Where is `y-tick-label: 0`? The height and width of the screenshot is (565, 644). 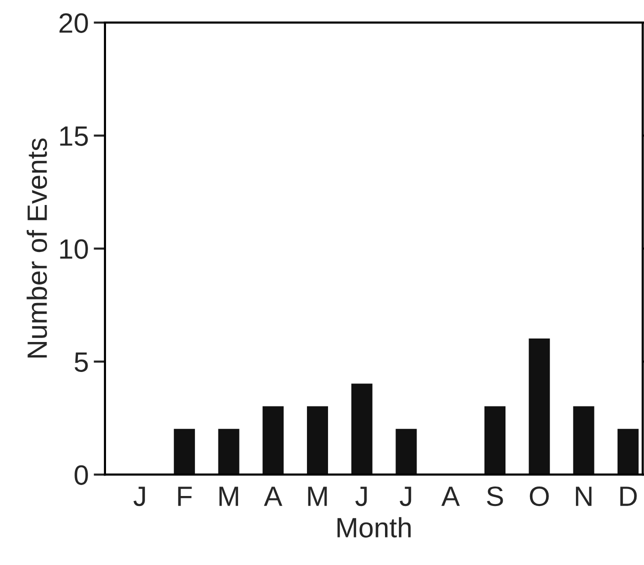 y-tick-label: 0 is located at coordinates (81, 475).